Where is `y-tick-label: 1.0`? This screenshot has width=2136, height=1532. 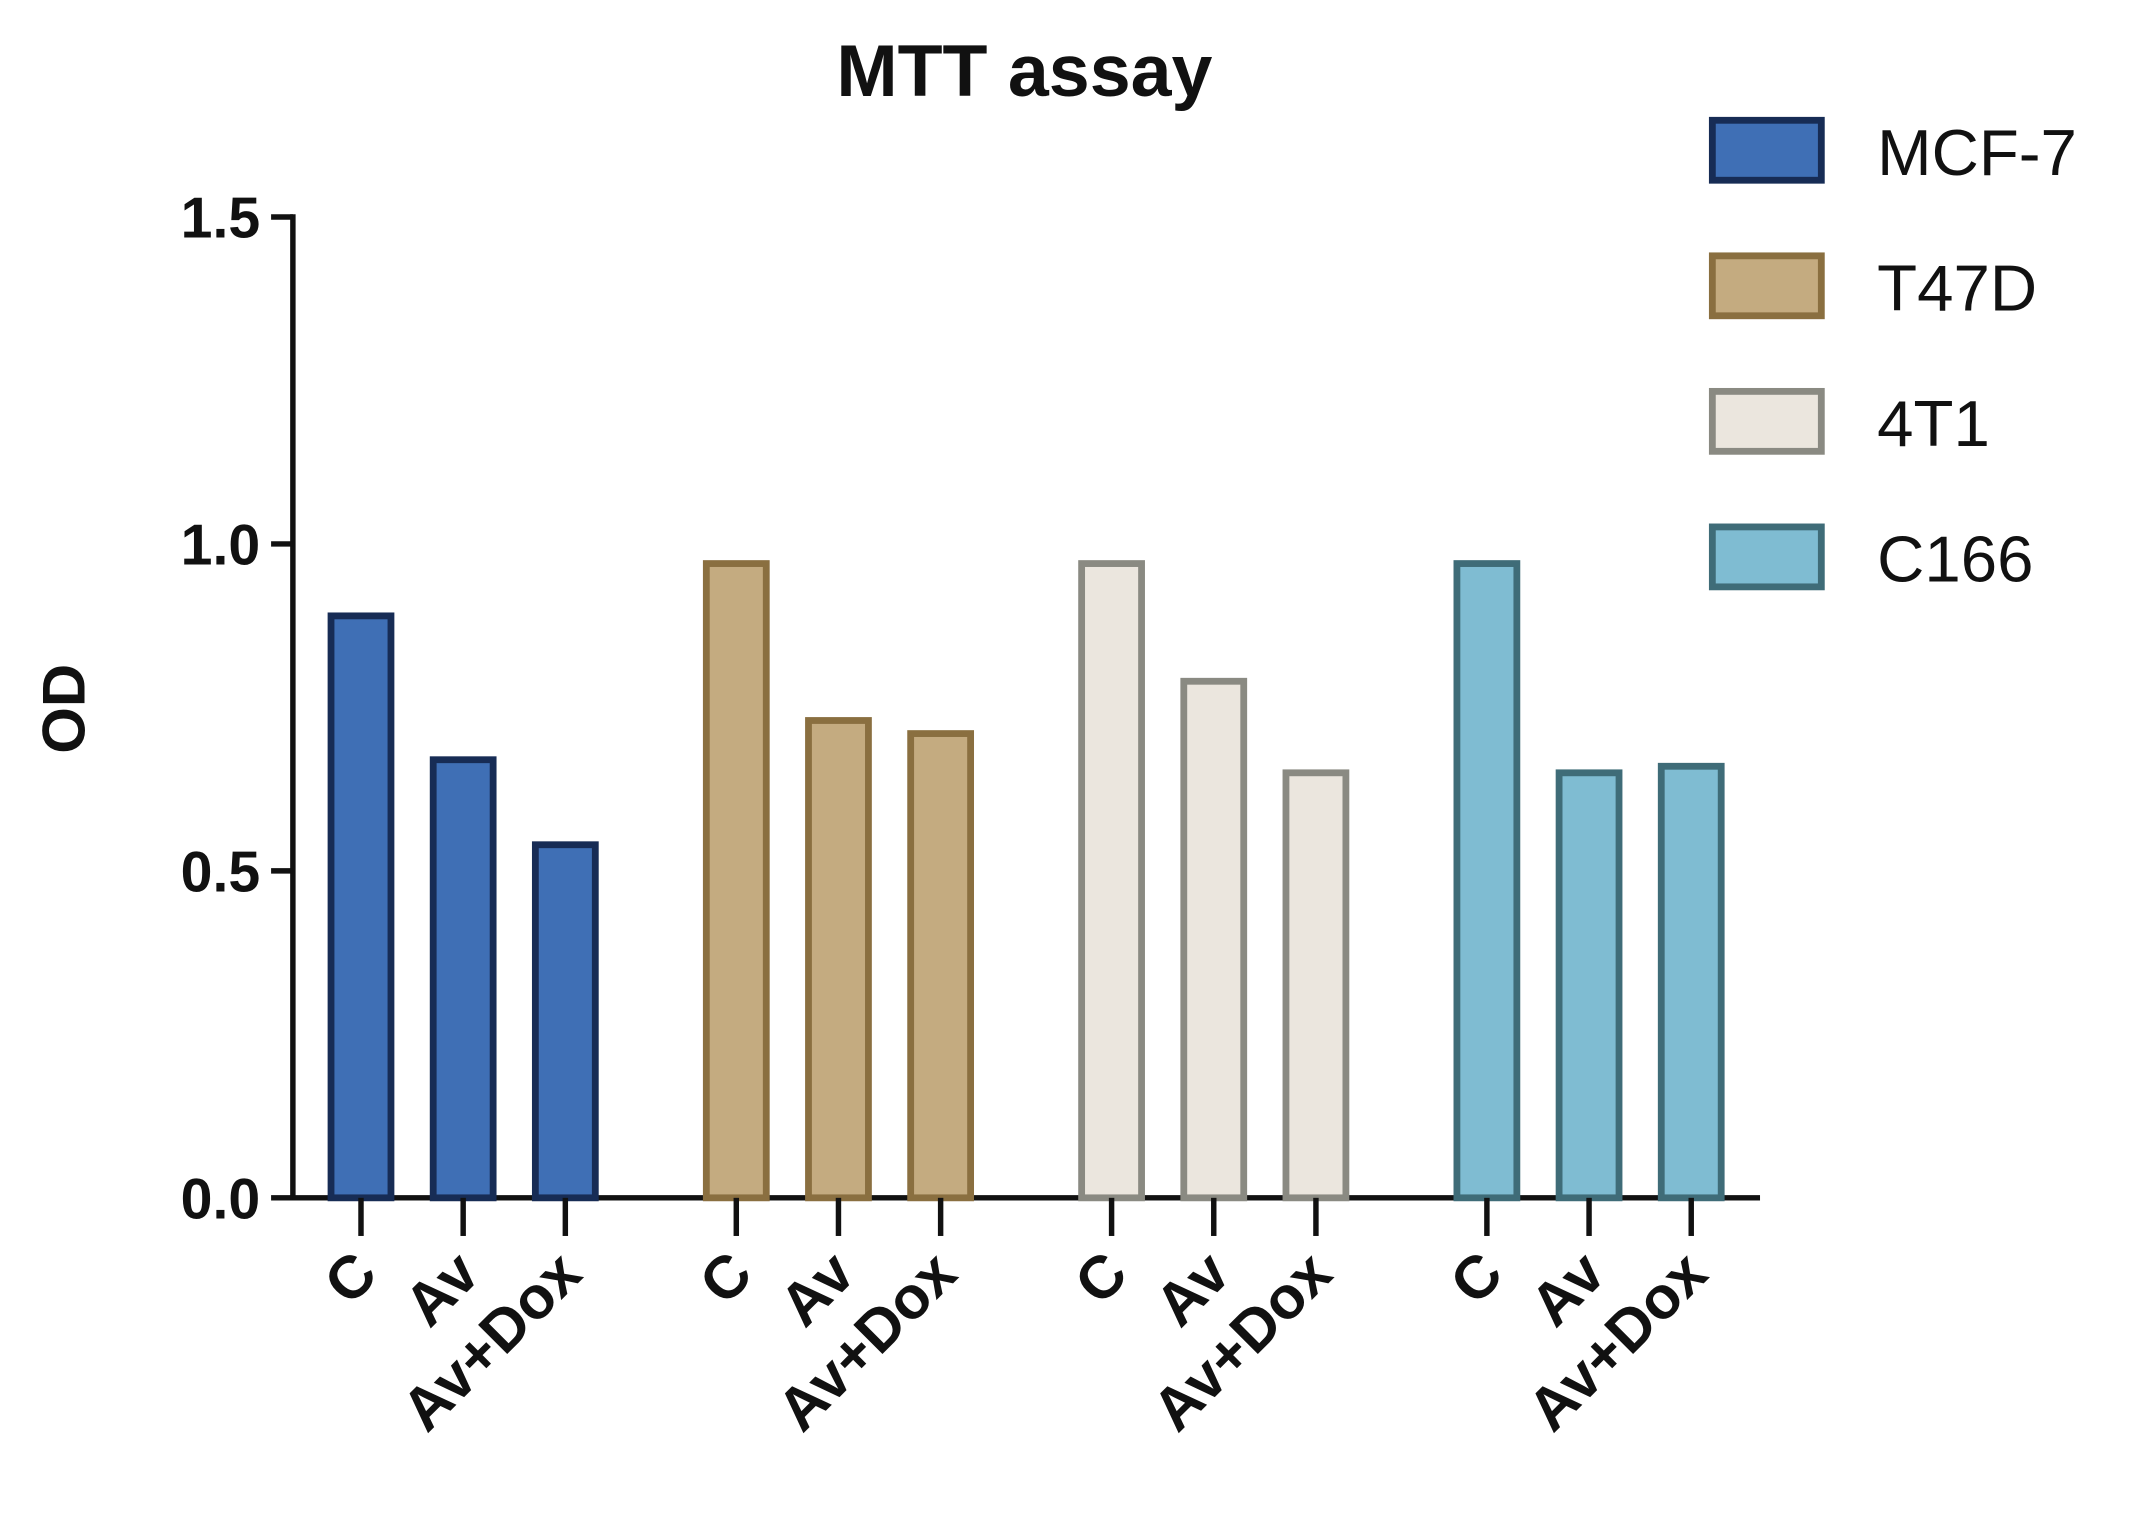
y-tick-label: 1.0 is located at coordinates (221, 545).